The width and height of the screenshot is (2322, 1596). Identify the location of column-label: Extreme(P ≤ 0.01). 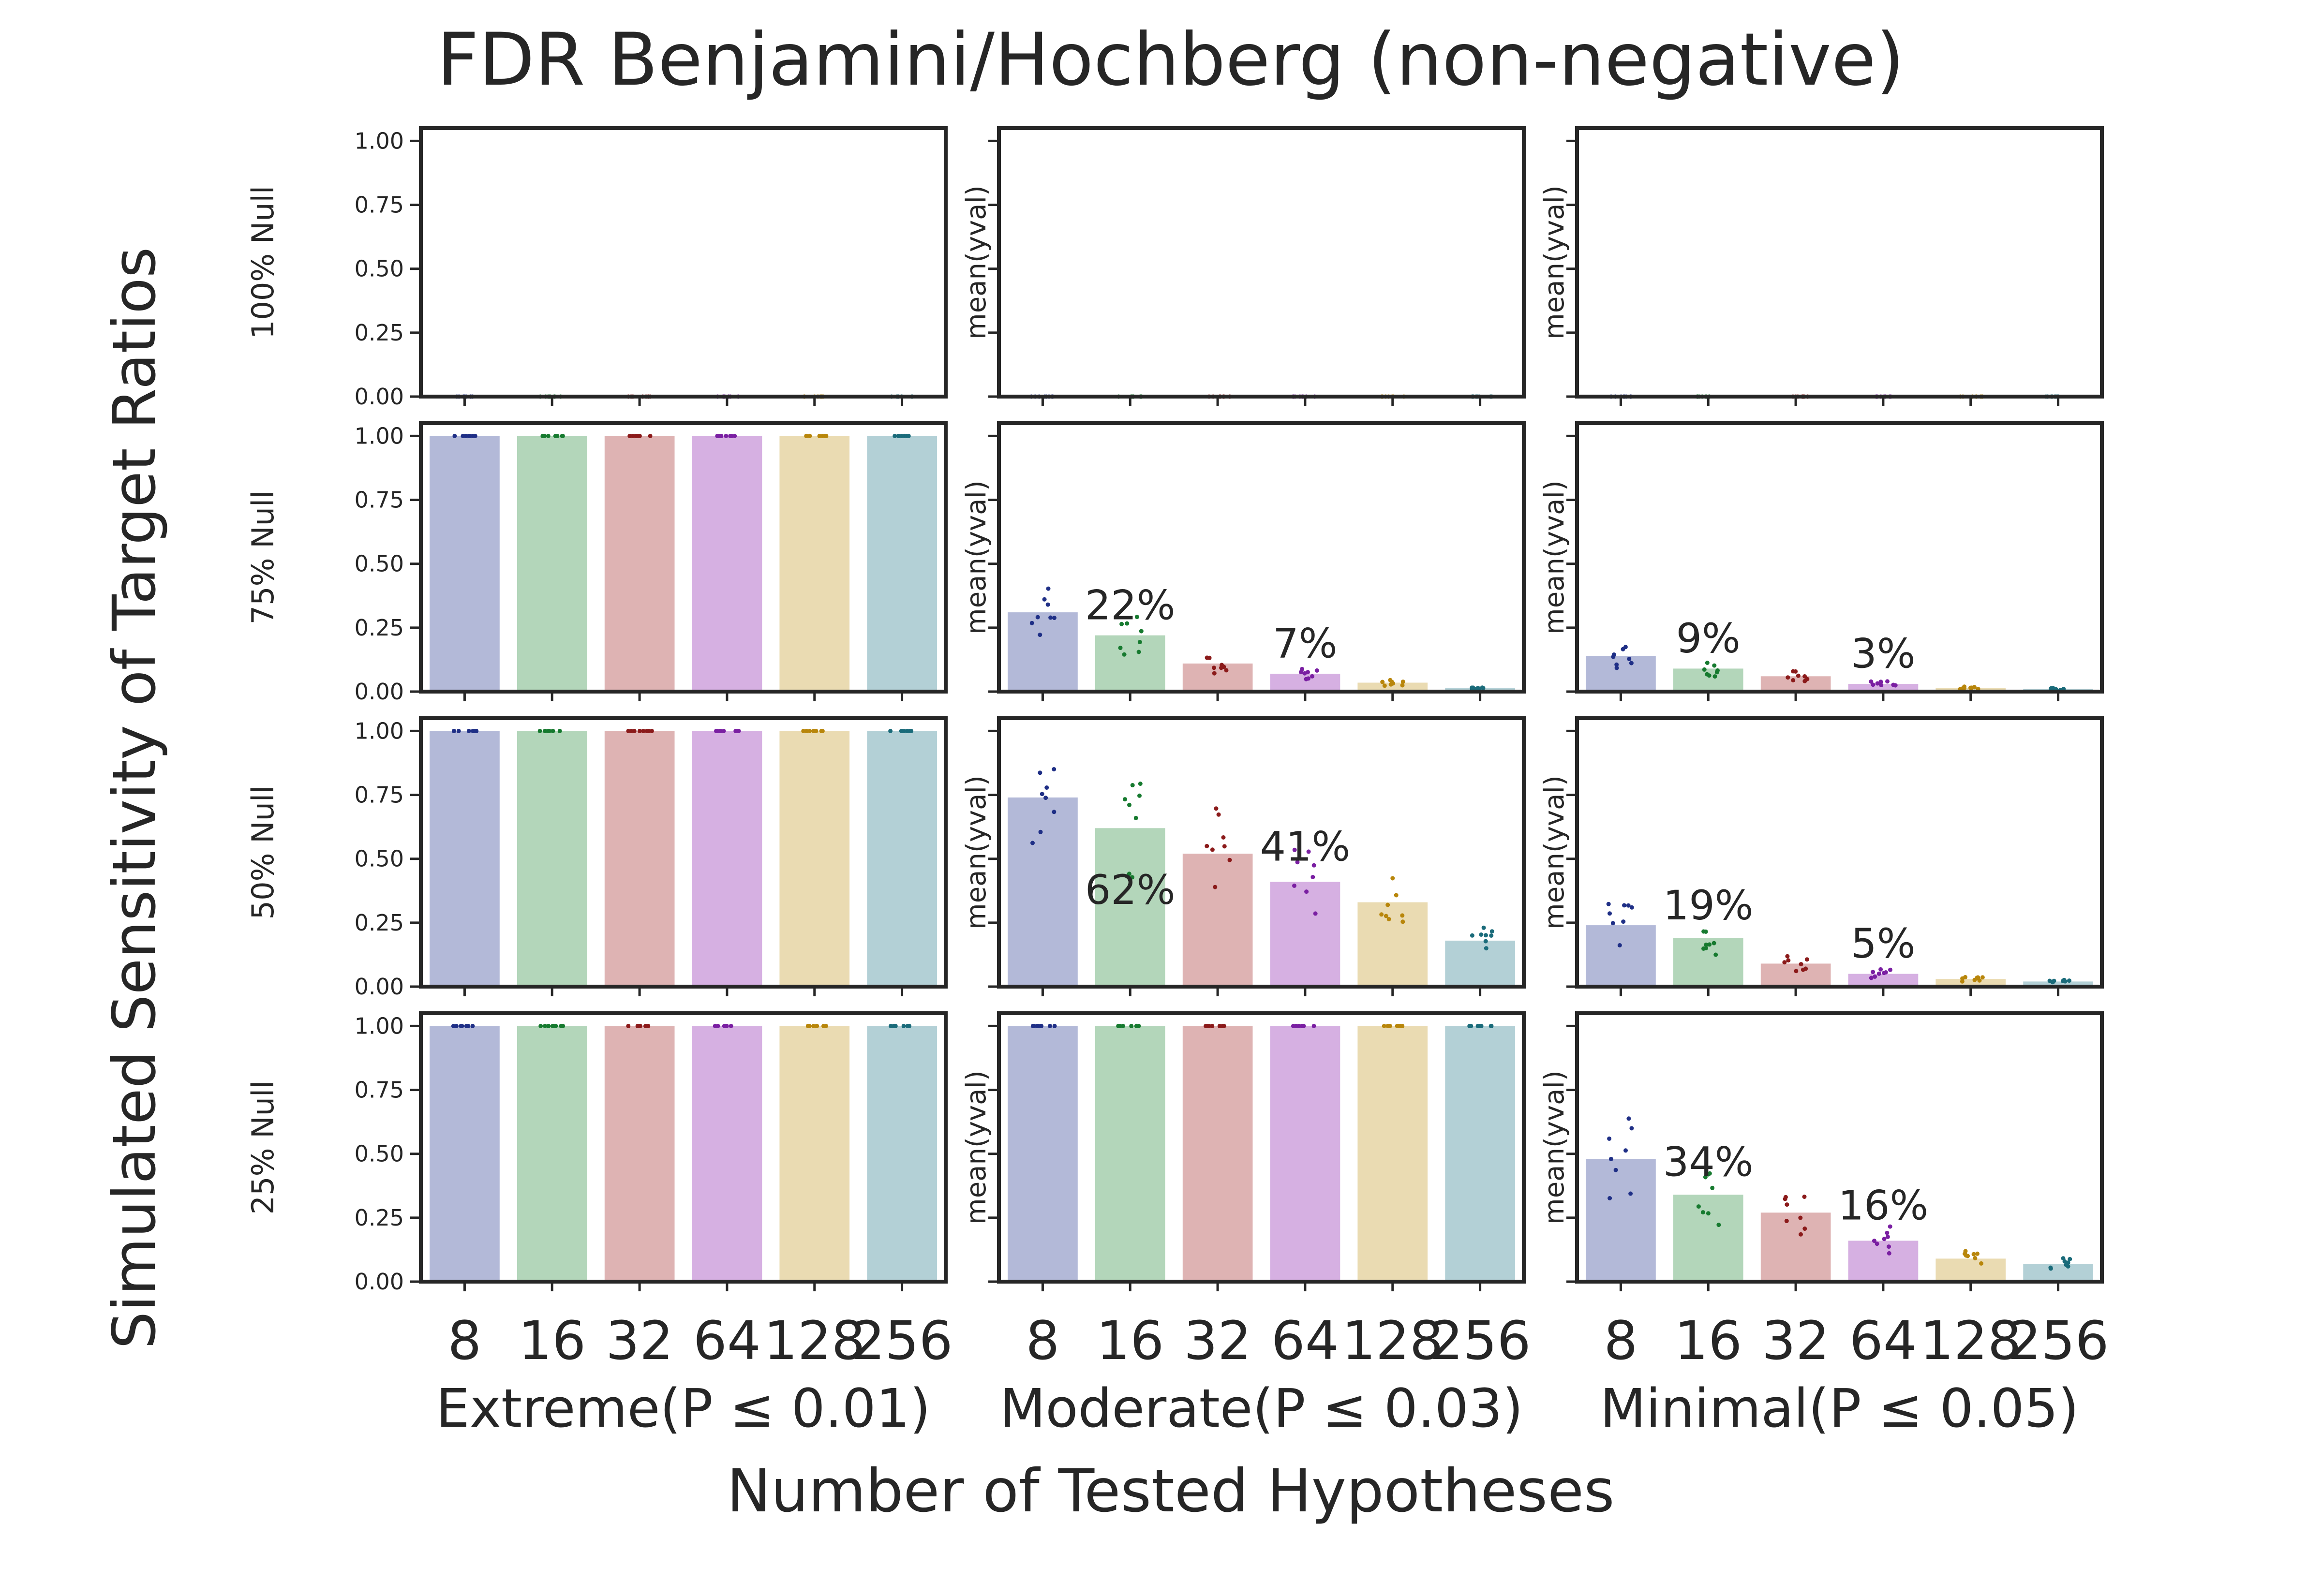
(683, 1408).